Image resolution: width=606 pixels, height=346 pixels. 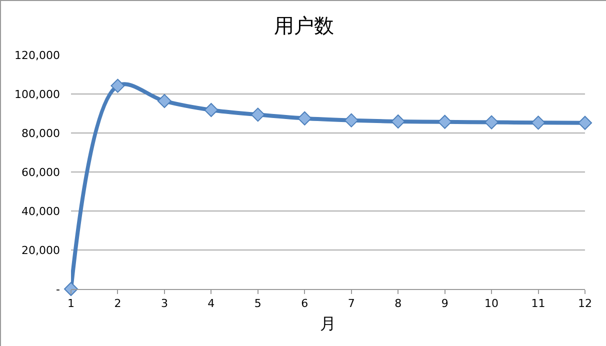 What do you see at coordinates (304, 25) in the screenshot?
I see `chart-title: 用户数` at bounding box center [304, 25].